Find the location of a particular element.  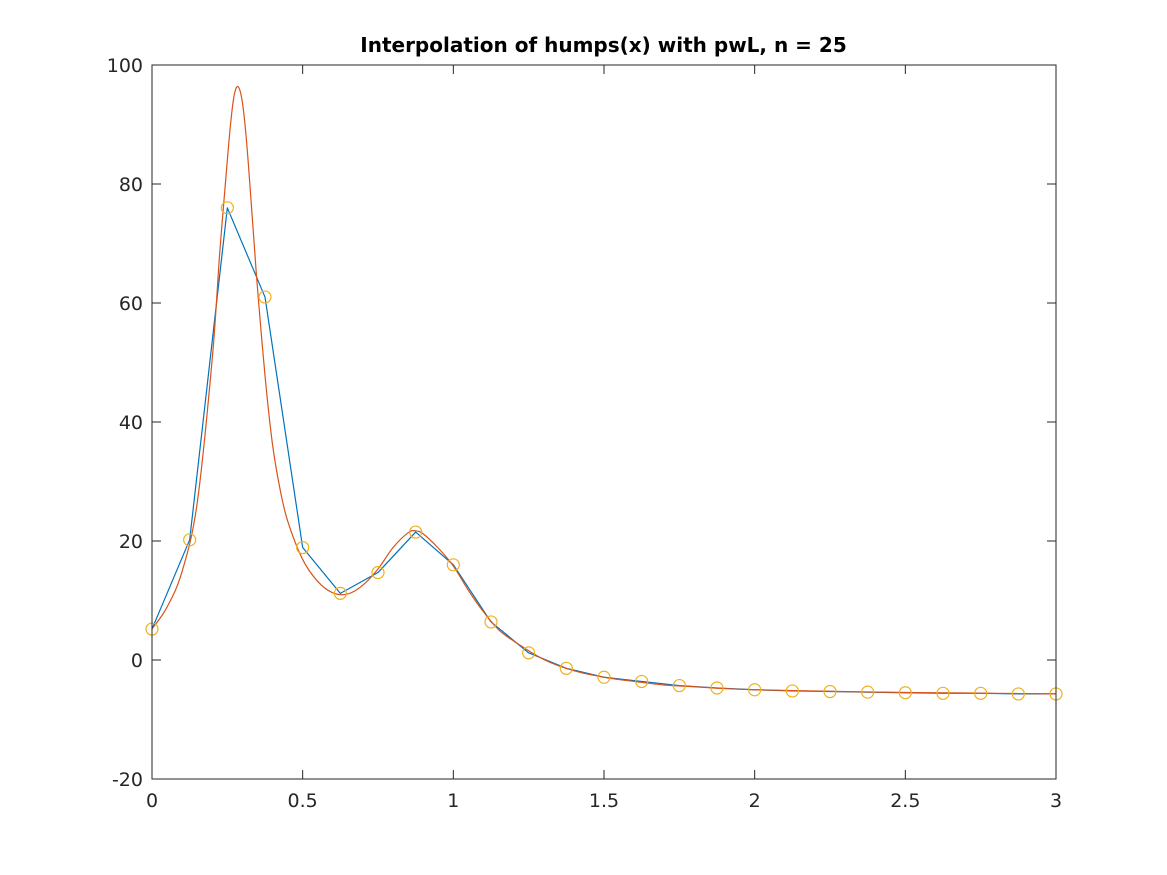

y-tick-label: 80 is located at coordinates (131, 185).